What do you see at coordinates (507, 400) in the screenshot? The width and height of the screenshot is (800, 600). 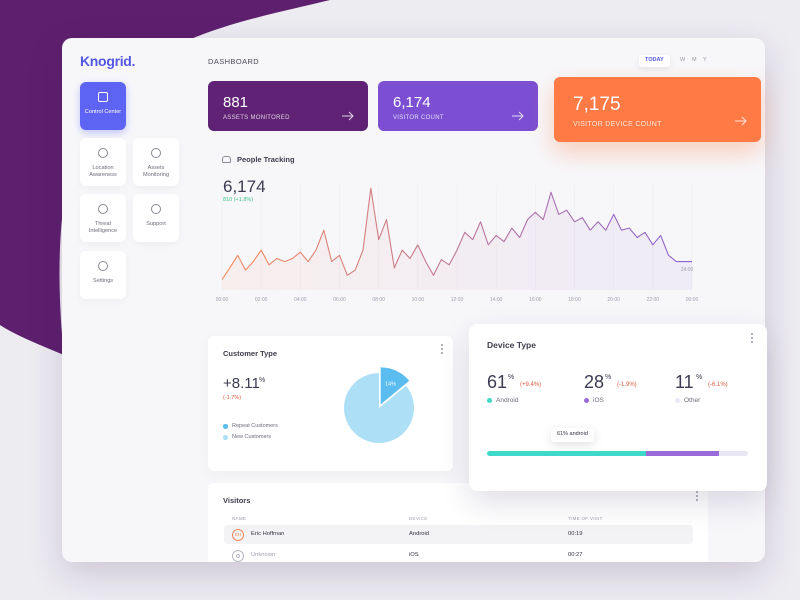 I see `legend-label: Android` at bounding box center [507, 400].